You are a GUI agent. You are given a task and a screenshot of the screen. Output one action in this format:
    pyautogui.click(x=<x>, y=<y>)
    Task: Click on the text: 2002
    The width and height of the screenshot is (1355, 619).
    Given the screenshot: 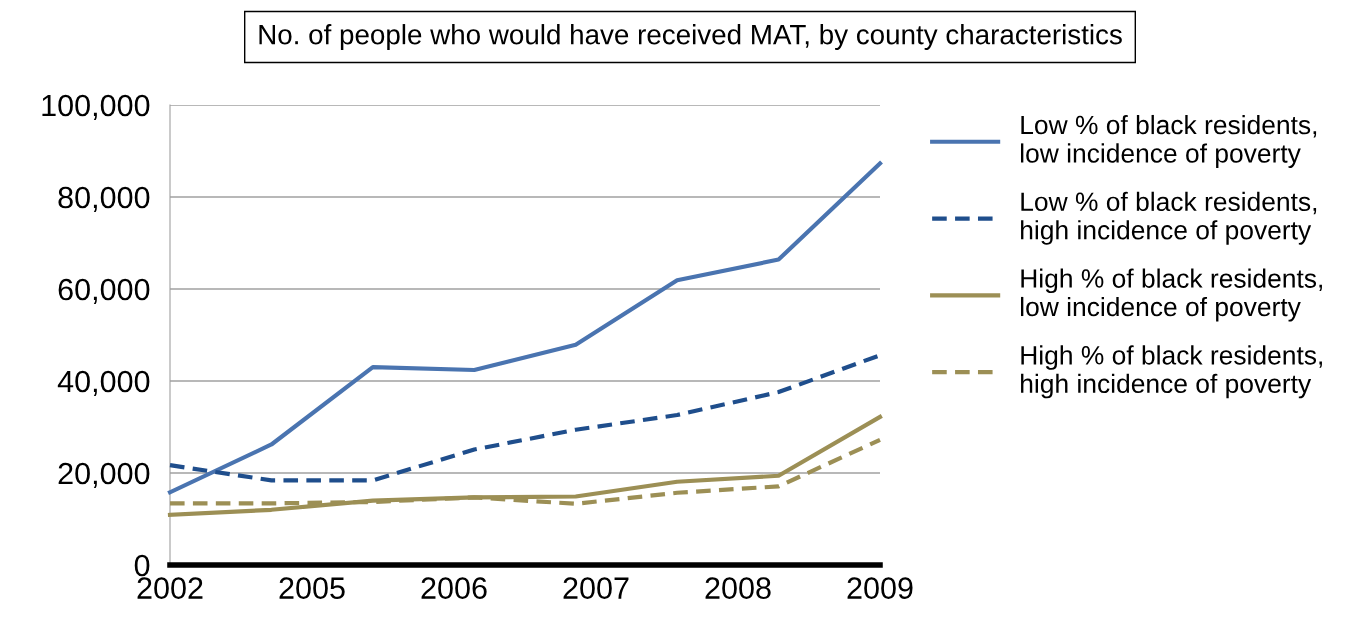 What is the action you would take?
    pyautogui.click(x=170, y=588)
    